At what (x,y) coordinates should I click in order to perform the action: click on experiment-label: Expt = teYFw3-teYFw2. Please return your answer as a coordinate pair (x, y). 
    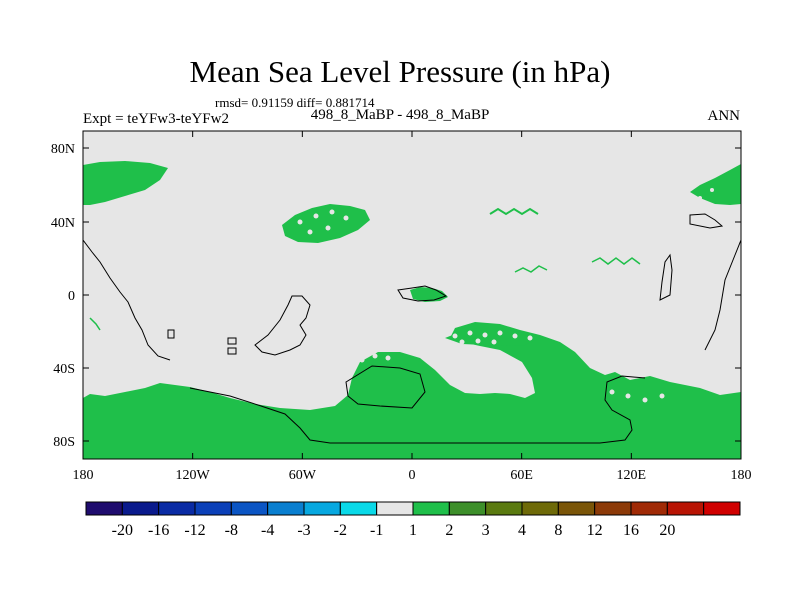
    Looking at the image, I should click on (156, 119).